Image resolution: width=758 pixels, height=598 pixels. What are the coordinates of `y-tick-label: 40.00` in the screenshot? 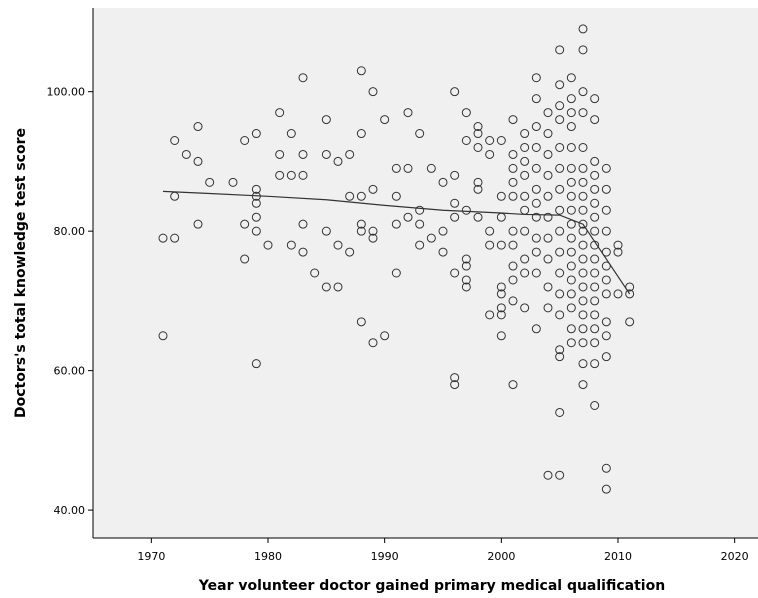 It's located at (70, 510).